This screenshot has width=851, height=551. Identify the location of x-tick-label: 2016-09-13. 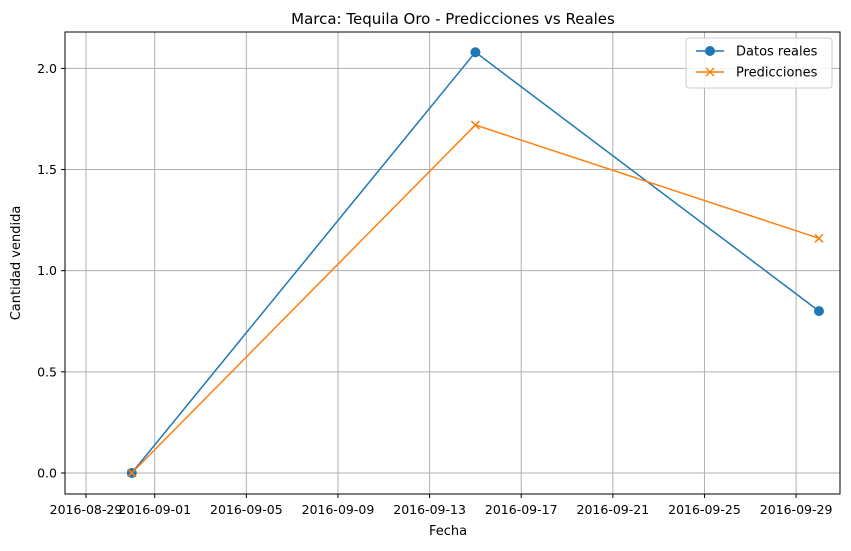
(429, 509).